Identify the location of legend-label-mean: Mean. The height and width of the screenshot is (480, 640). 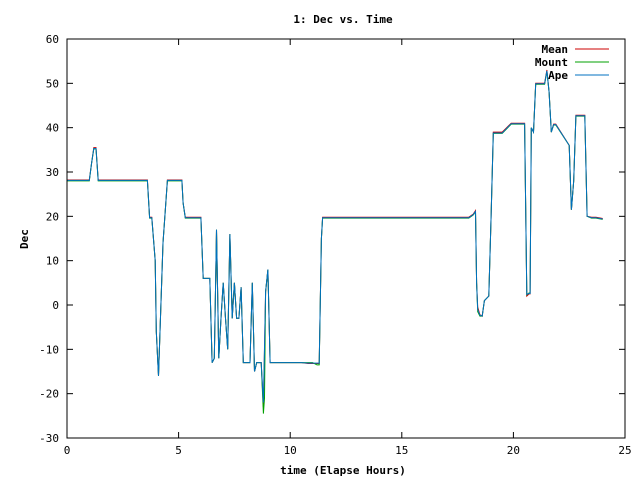
(555, 49).